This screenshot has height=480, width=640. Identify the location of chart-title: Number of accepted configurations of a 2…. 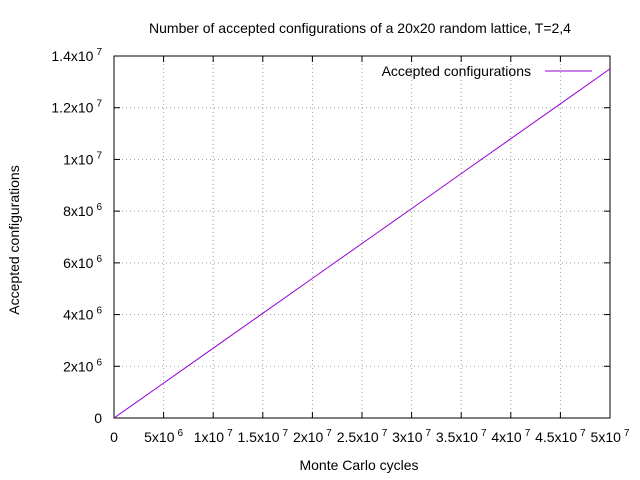
(360, 28).